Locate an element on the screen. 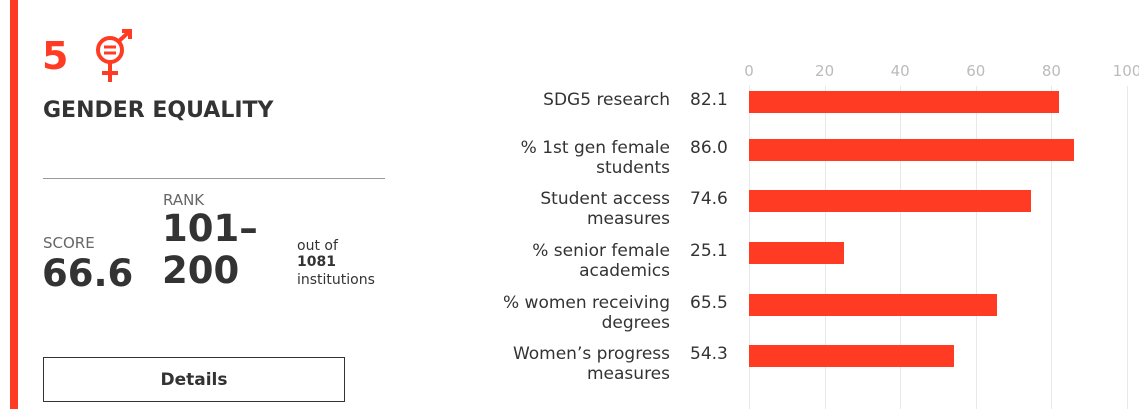 The height and width of the screenshot is (409, 1139). accent-bar is located at coordinates (14, 204).